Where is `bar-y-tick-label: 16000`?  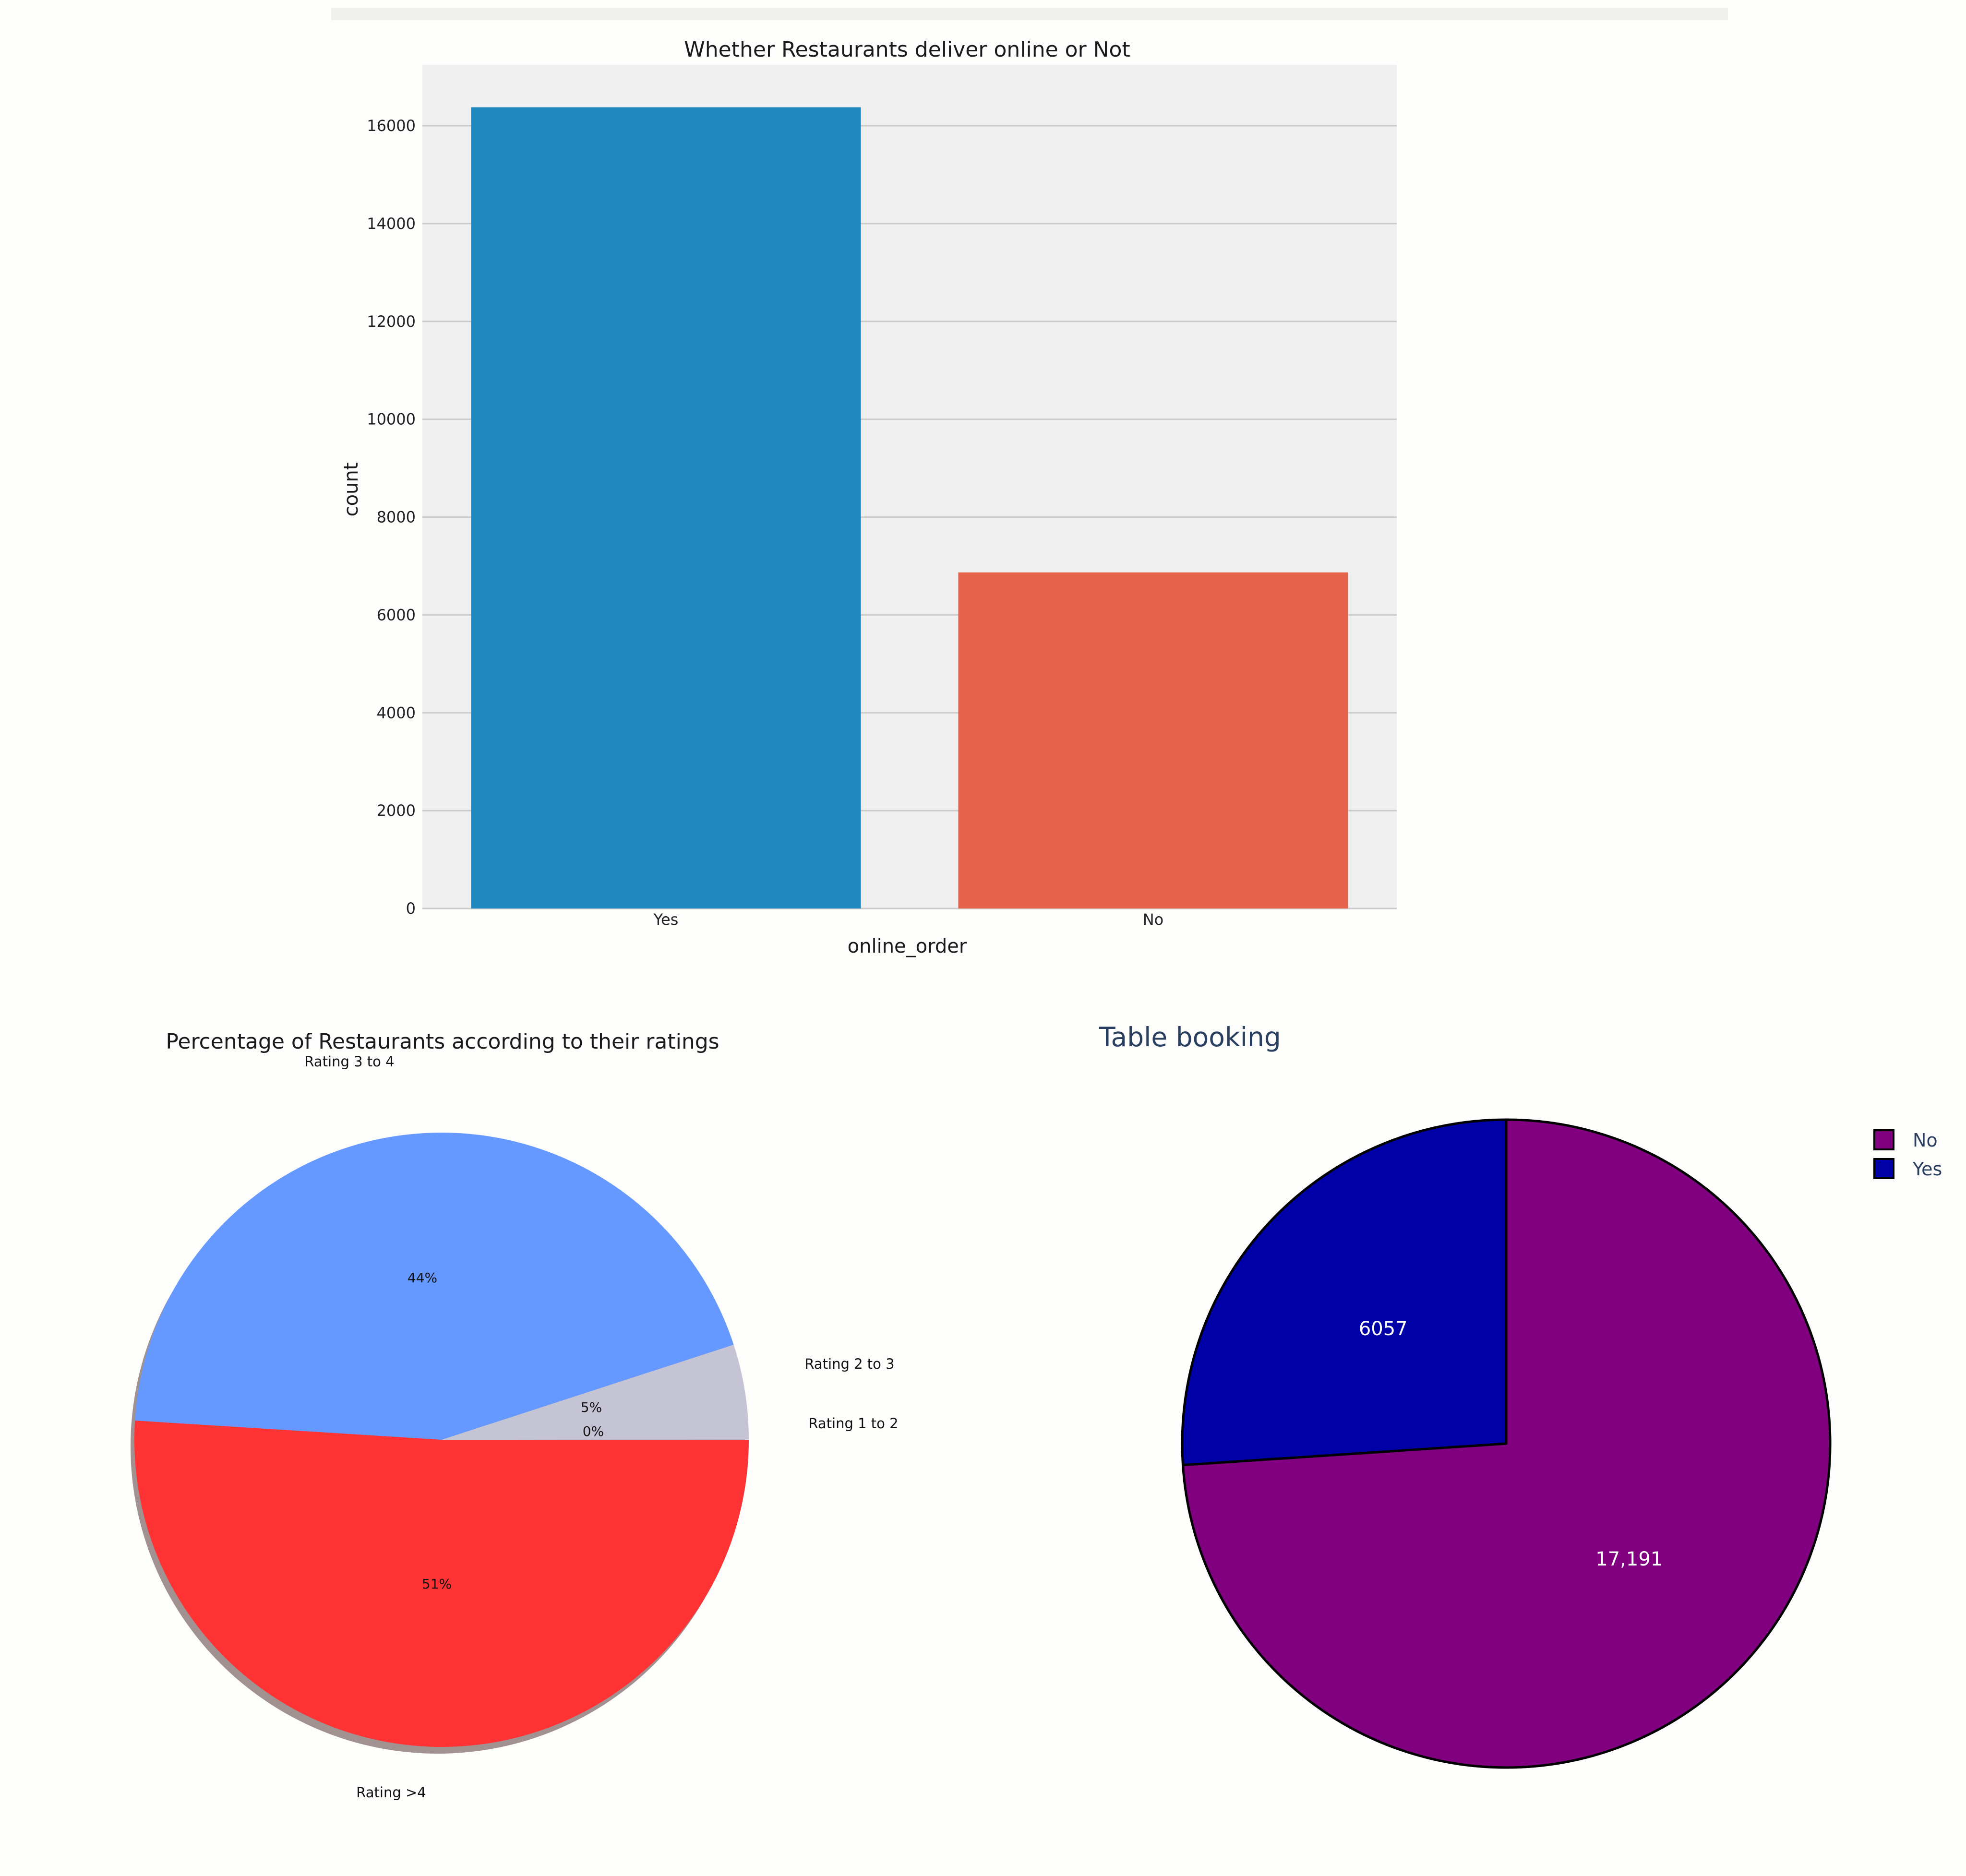 bar-y-tick-label: 16000 is located at coordinates (391, 126).